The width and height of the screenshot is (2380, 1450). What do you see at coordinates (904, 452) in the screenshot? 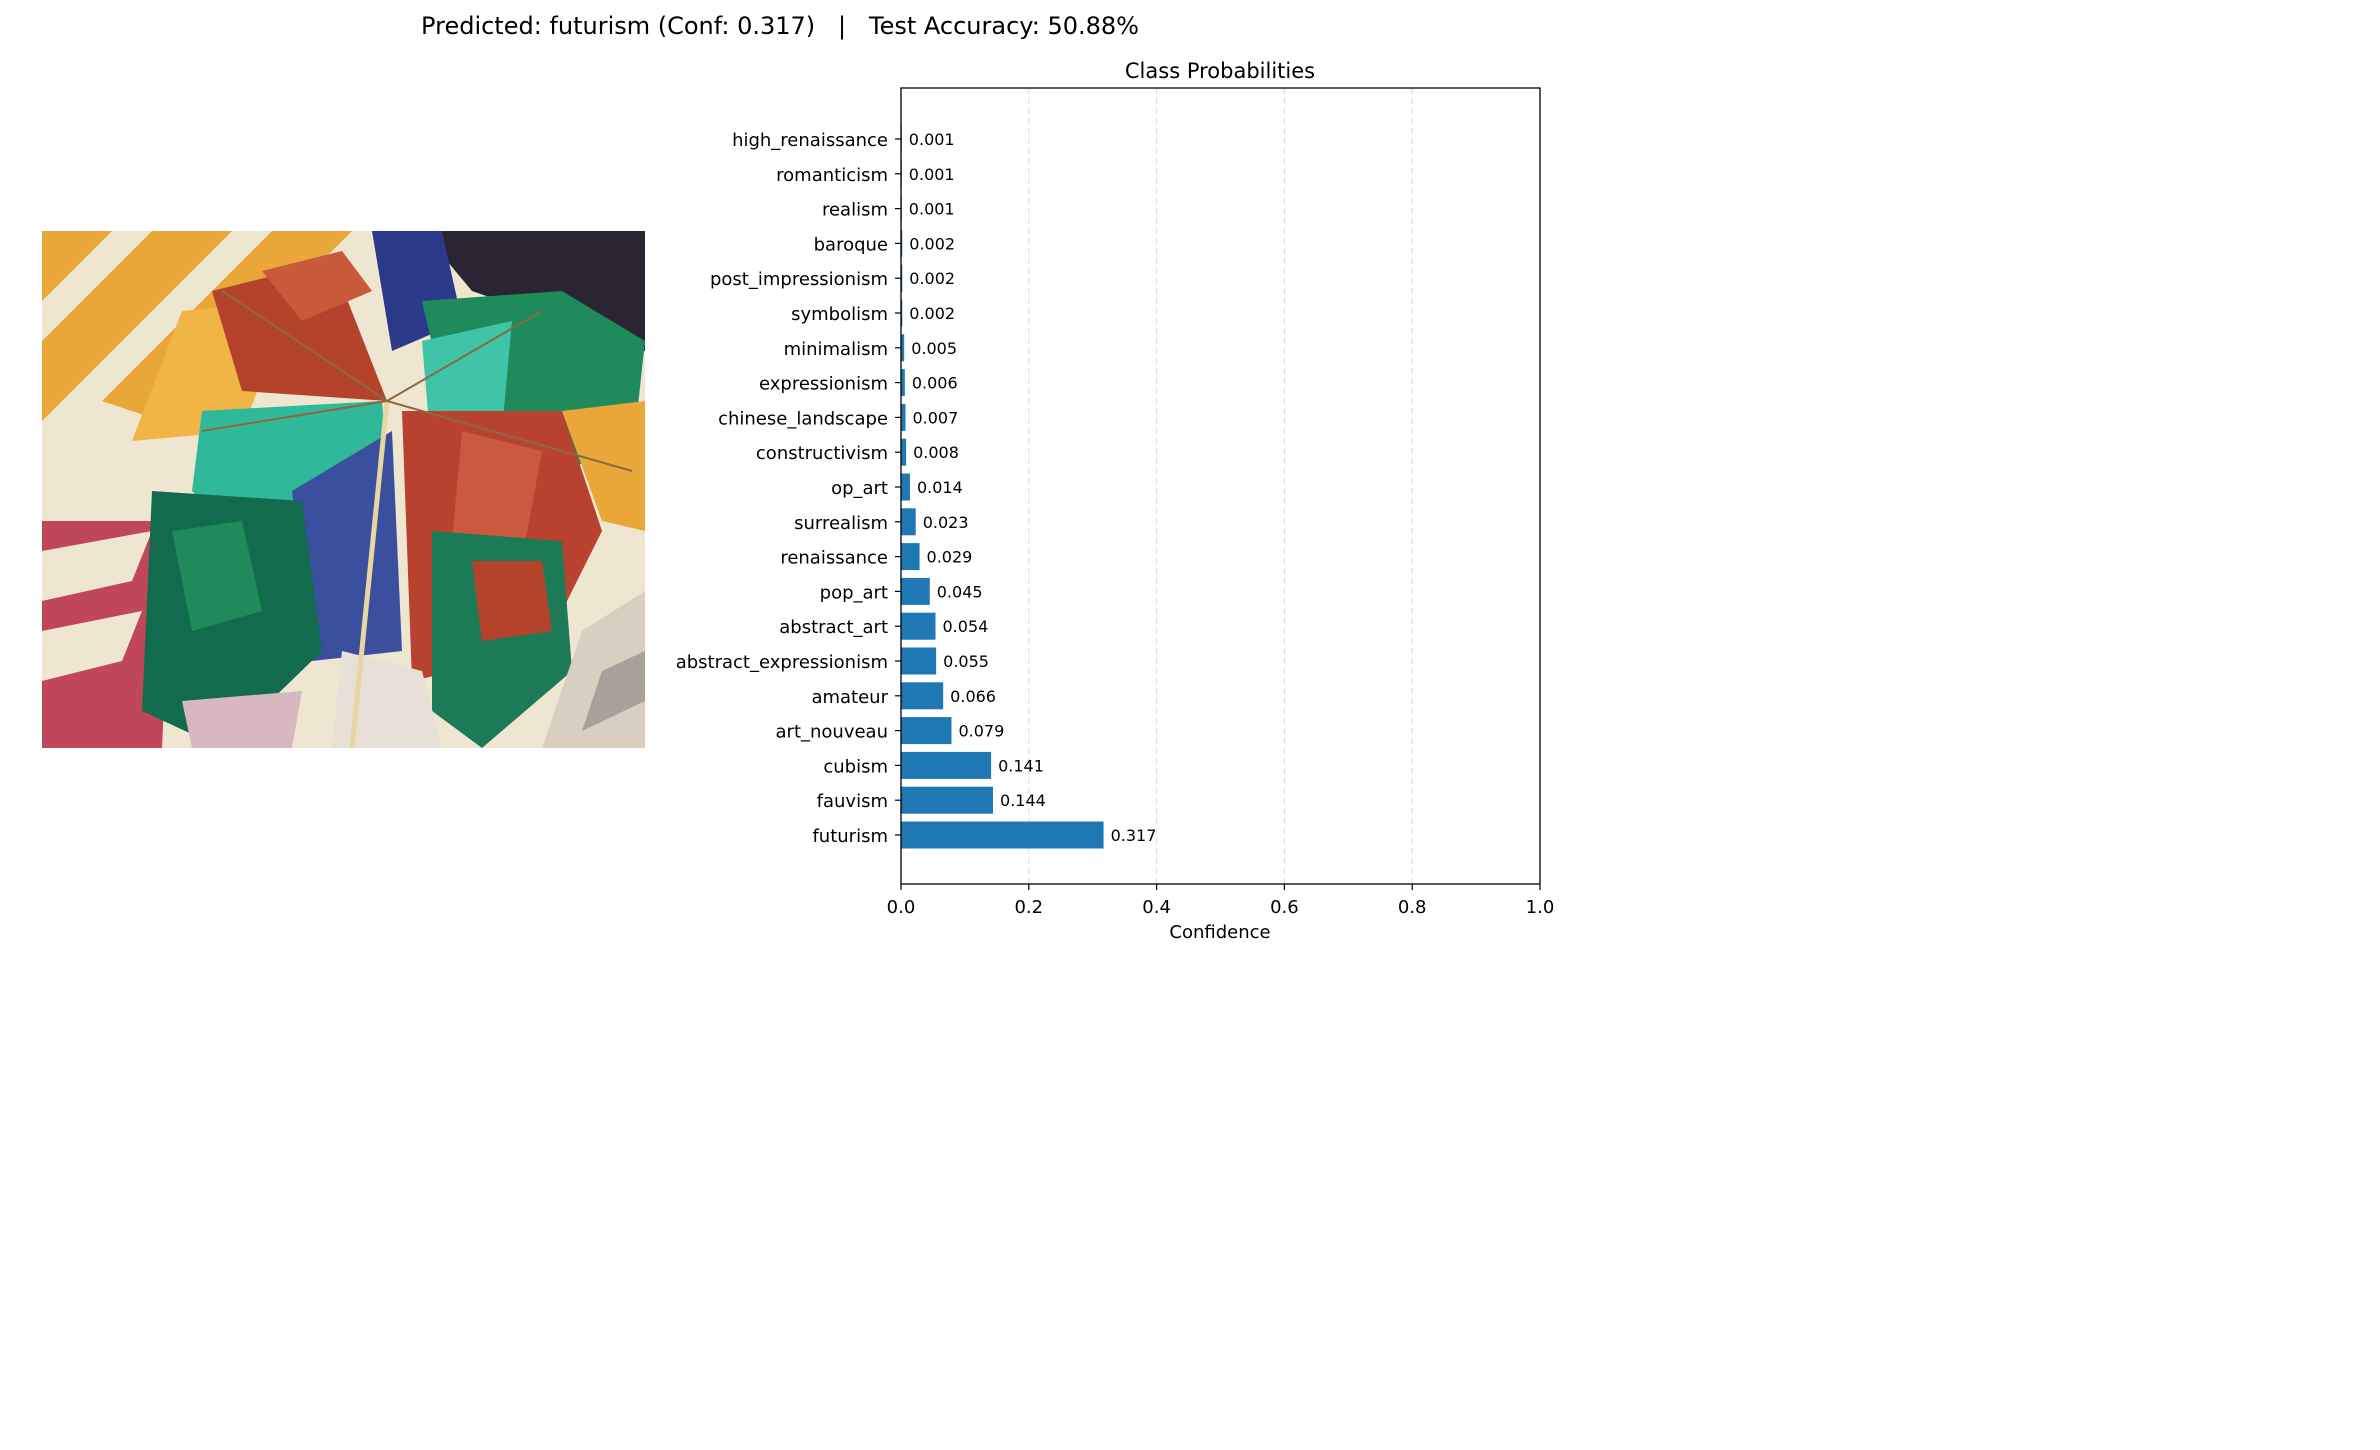
I see `bar-constructivism` at bounding box center [904, 452].